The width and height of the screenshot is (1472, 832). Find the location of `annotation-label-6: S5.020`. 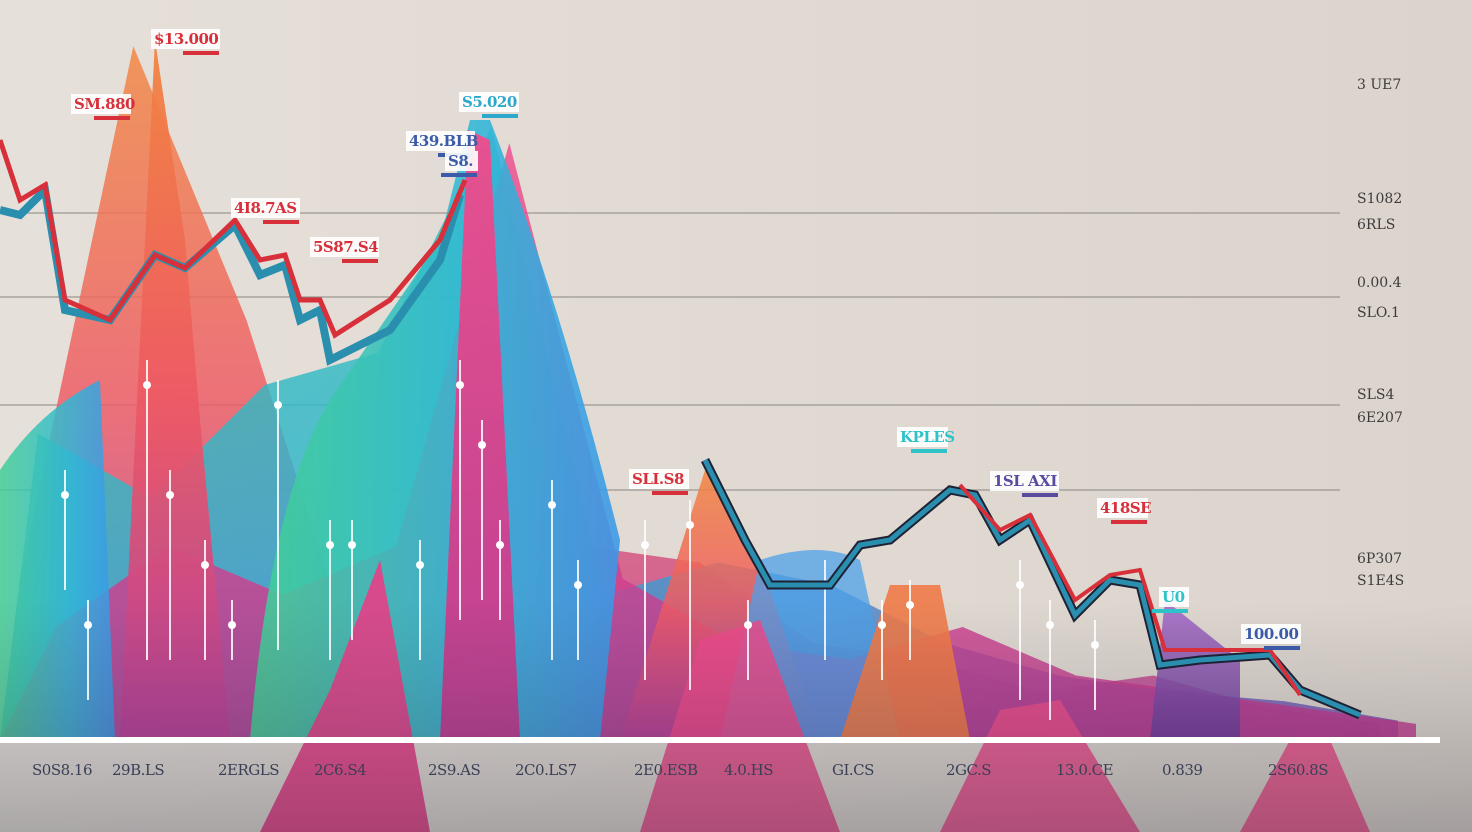

annotation-label-6: S5.020 is located at coordinates (489, 102).